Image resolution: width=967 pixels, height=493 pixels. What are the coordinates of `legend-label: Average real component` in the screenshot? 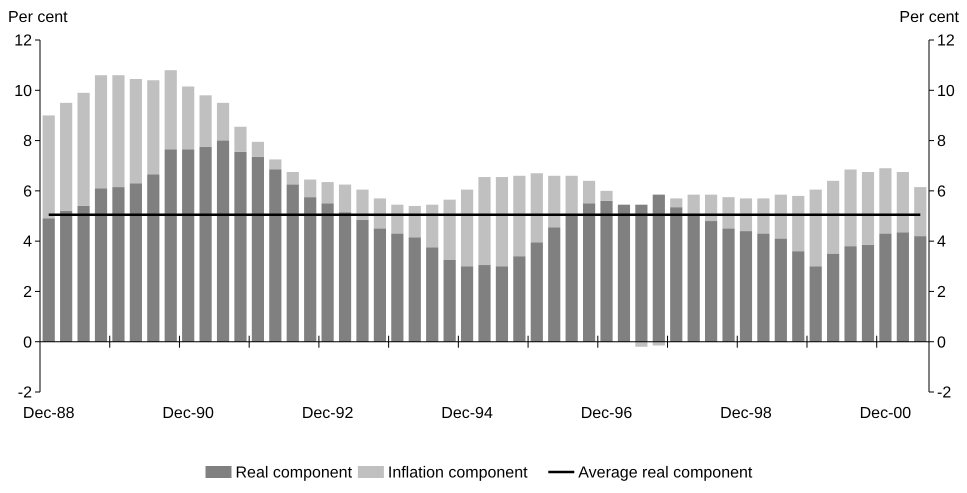 It's located at (665, 473).